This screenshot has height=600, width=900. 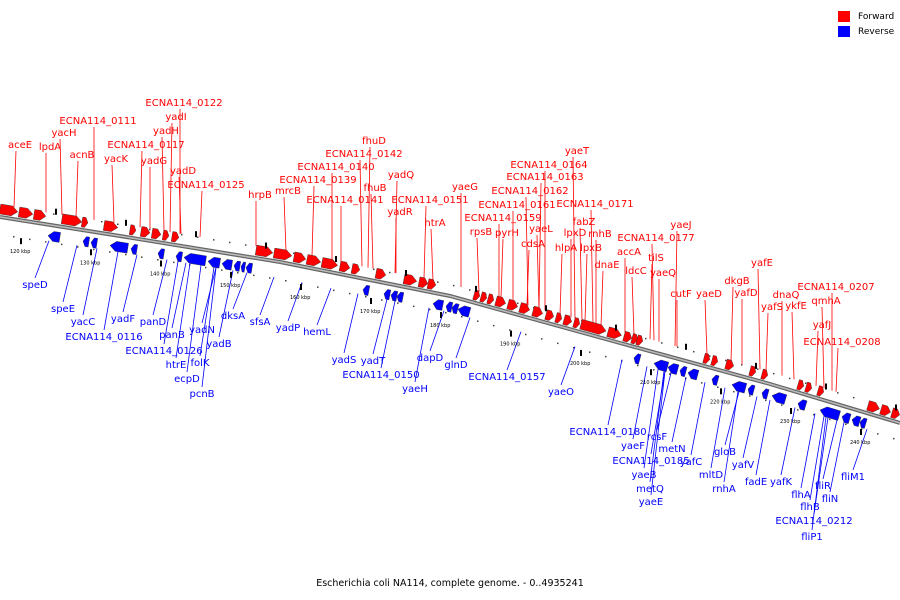 I want to click on reverse-gene-label: folK, so click(x=200, y=363).